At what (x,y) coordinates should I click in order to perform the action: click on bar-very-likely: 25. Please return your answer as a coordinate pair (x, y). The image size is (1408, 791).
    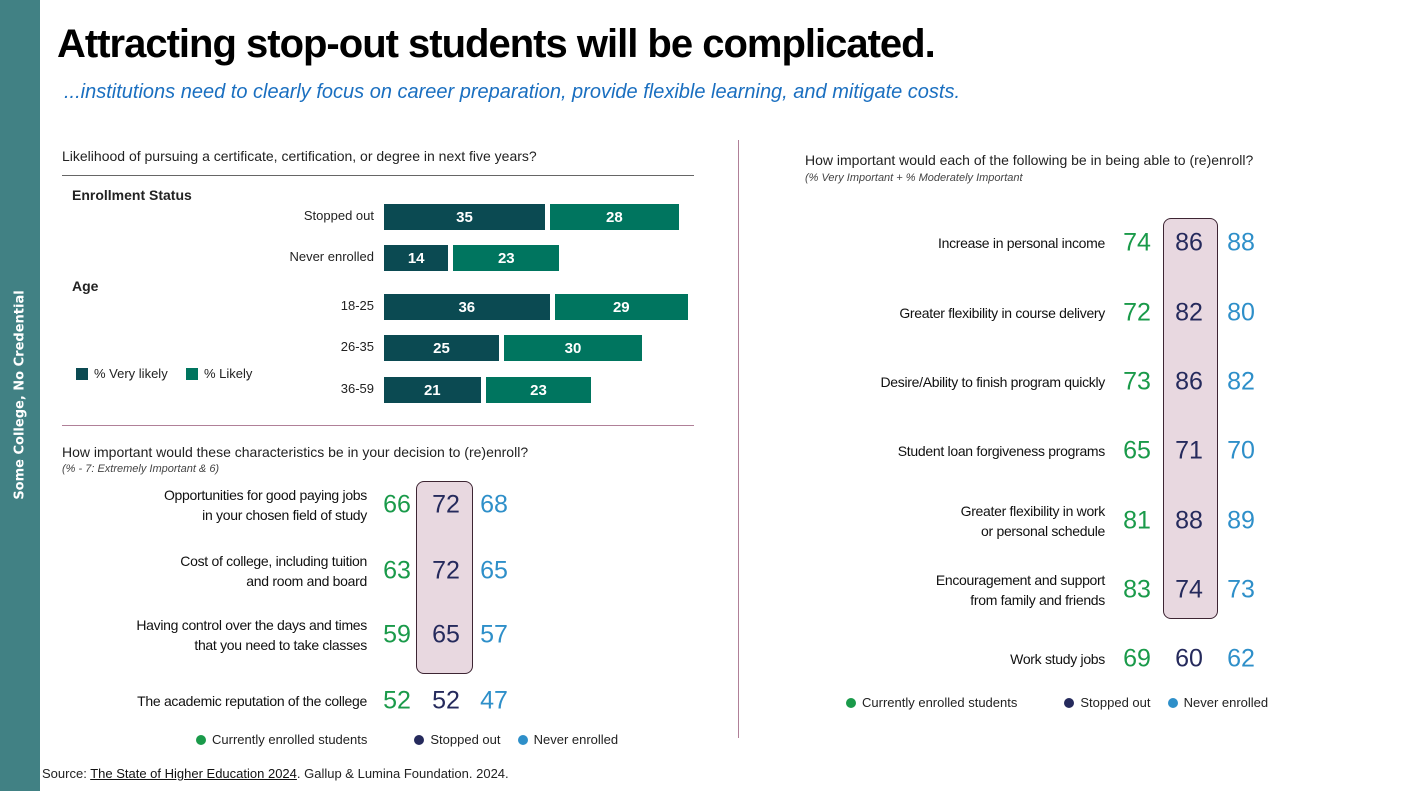
    Looking at the image, I should click on (441, 348).